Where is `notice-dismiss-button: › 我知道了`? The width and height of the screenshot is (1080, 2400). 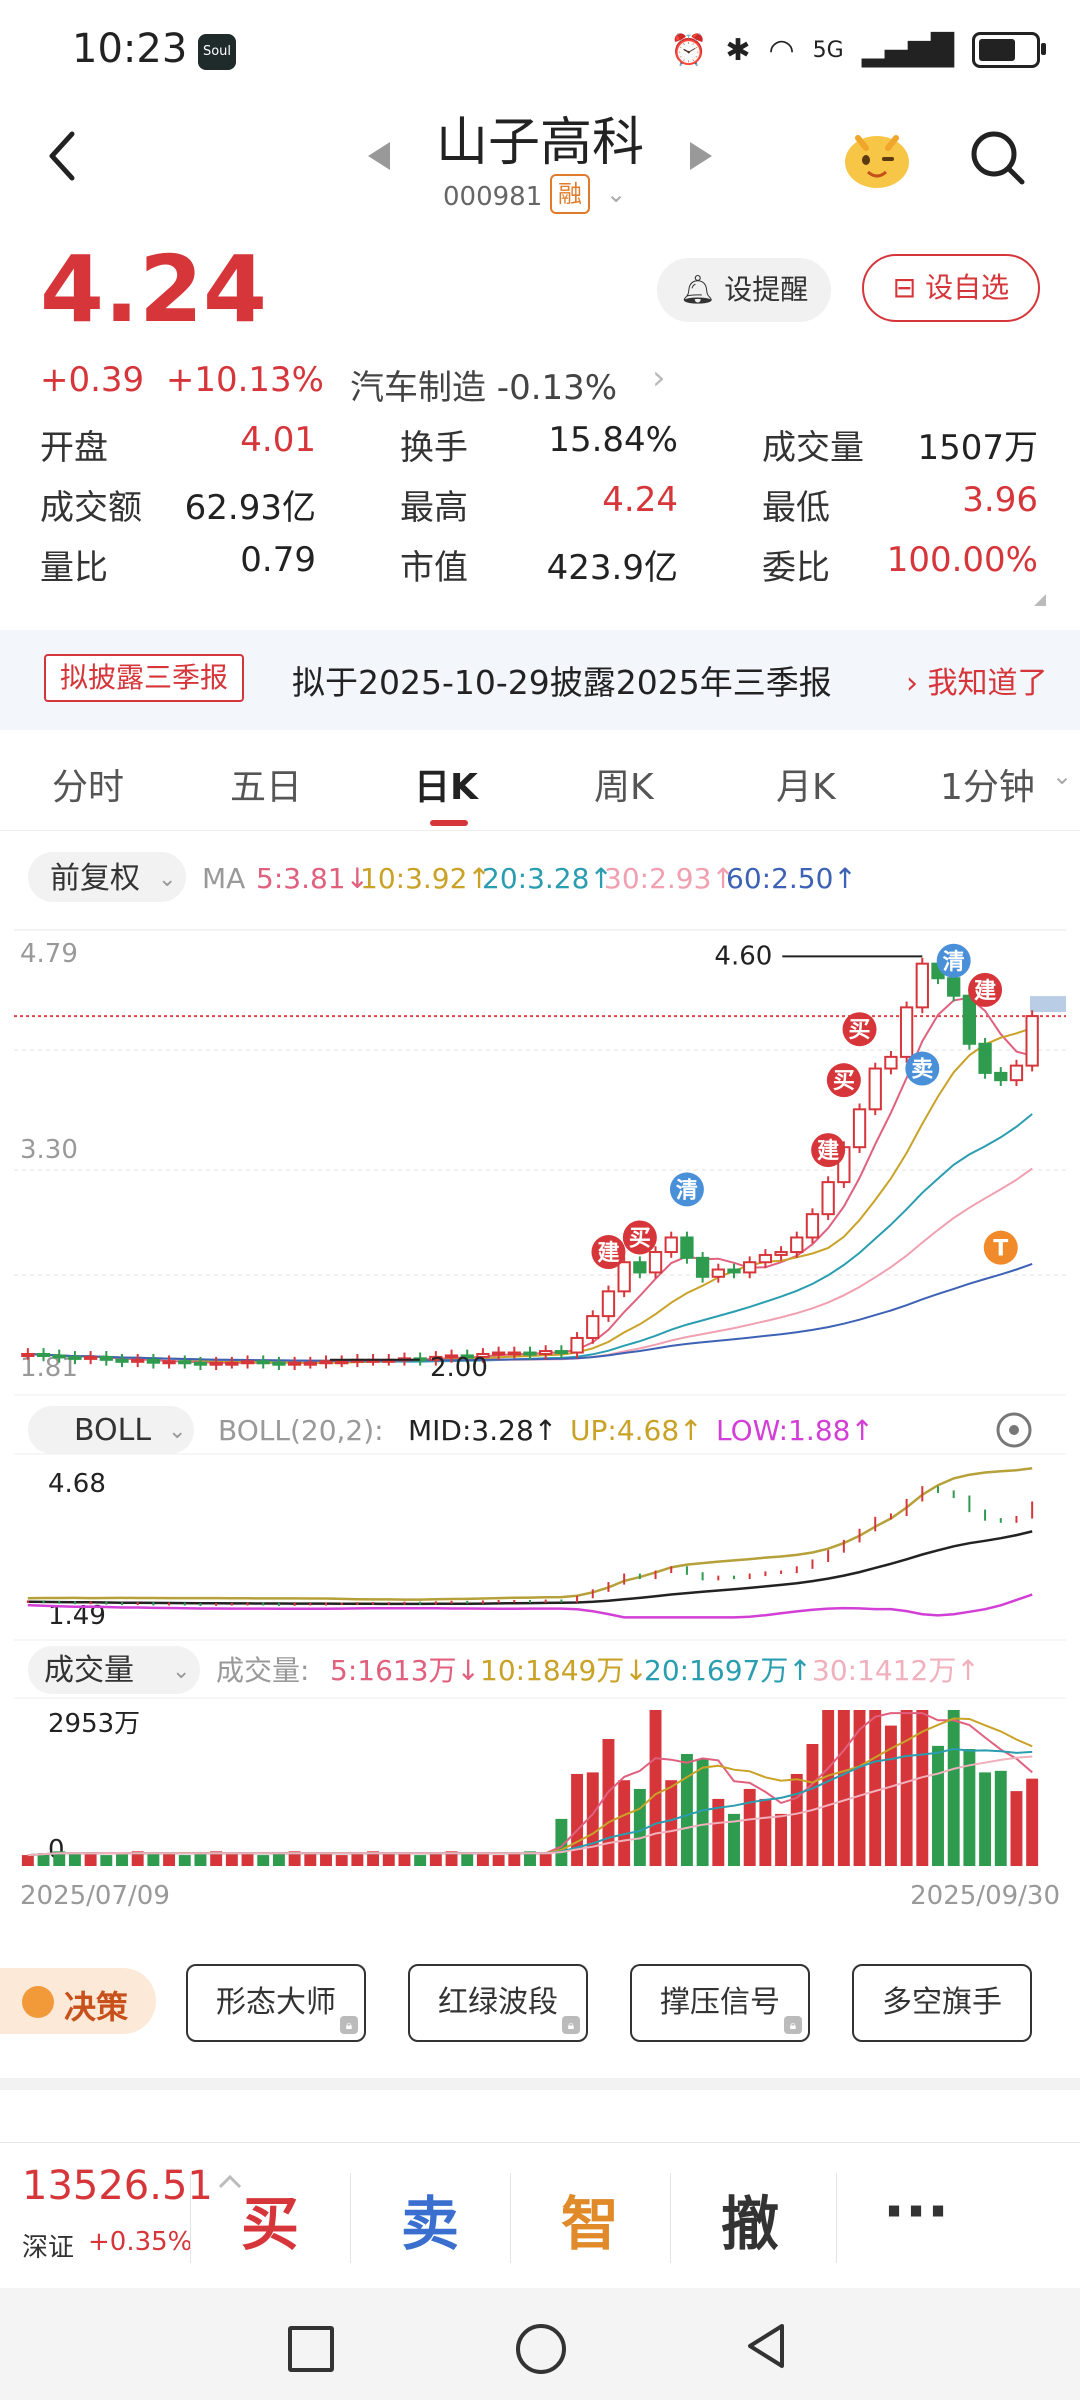
notice-dismiss-button: › 我知道了 is located at coordinates (977, 683).